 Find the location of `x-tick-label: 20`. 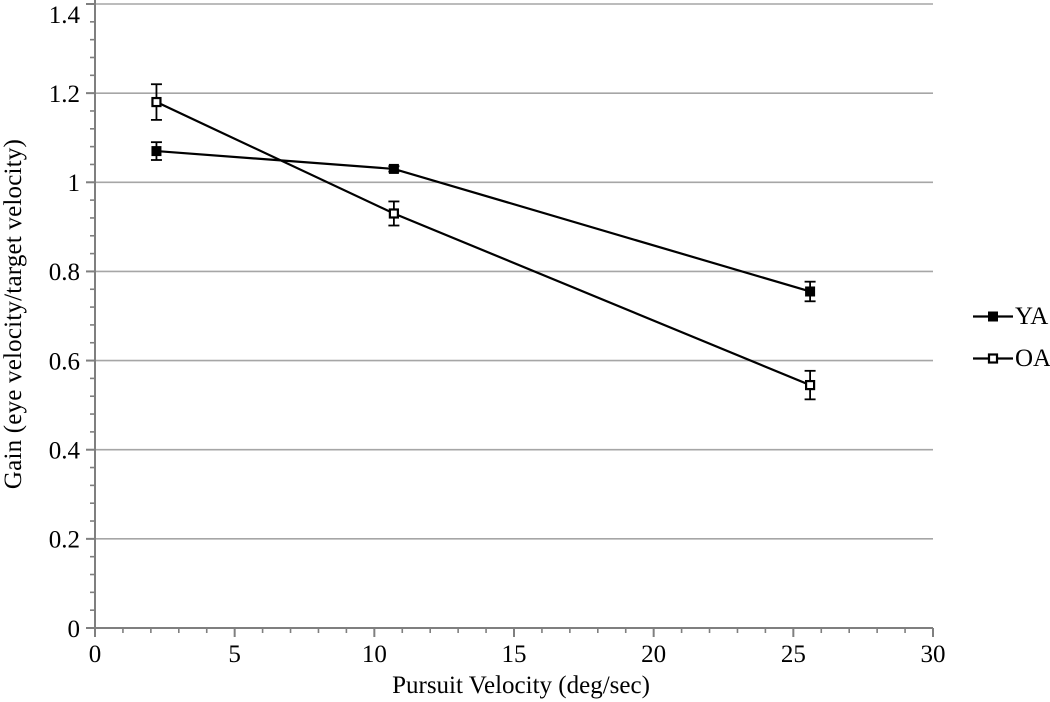

x-tick-label: 20 is located at coordinates (653, 654).